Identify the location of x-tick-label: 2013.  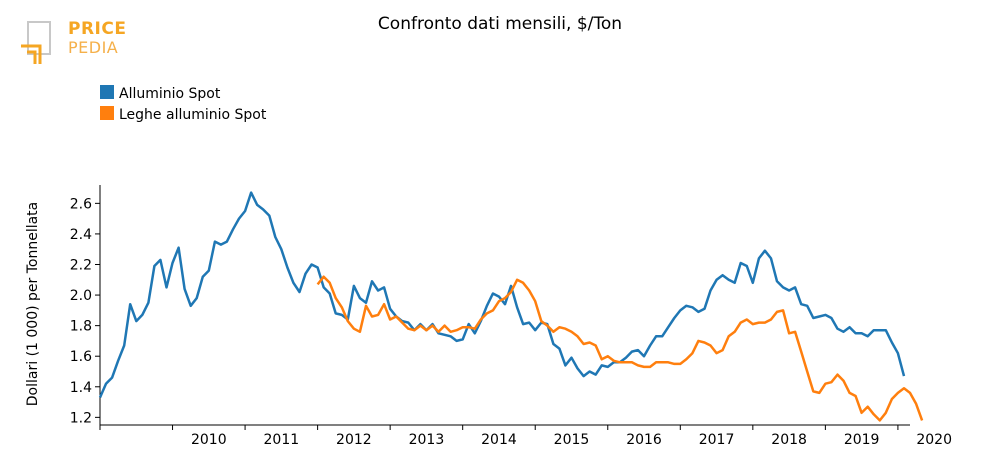
(427, 440).